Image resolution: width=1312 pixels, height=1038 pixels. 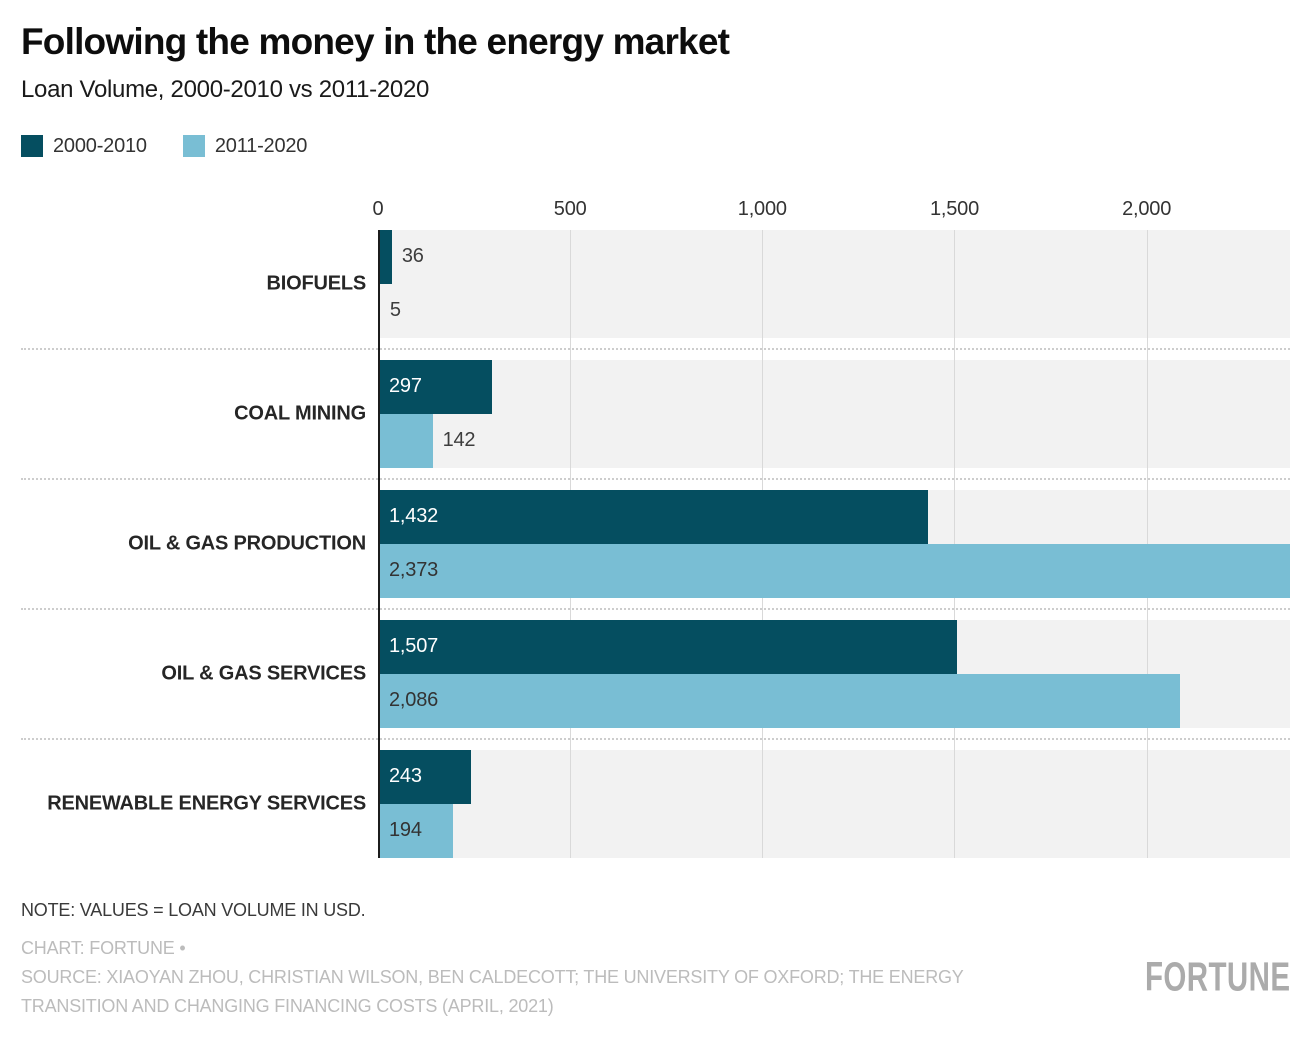 What do you see at coordinates (653, 516) in the screenshot?
I see `bar-2000-2010: 1,432` at bounding box center [653, 516].